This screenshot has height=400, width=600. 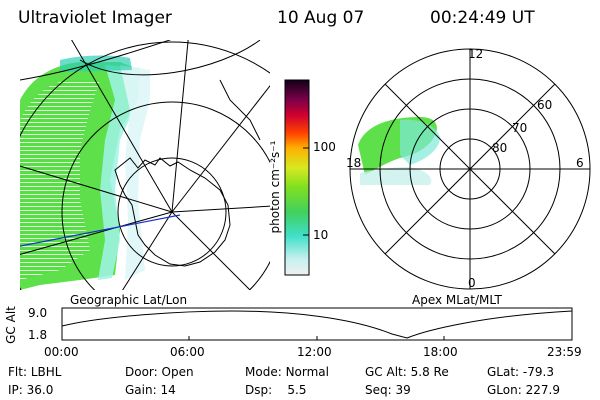 What do you see at coordinates (354, 163) in the screenshot?
I see `mlt-label-18: 18` at bounding box center [354, 163].